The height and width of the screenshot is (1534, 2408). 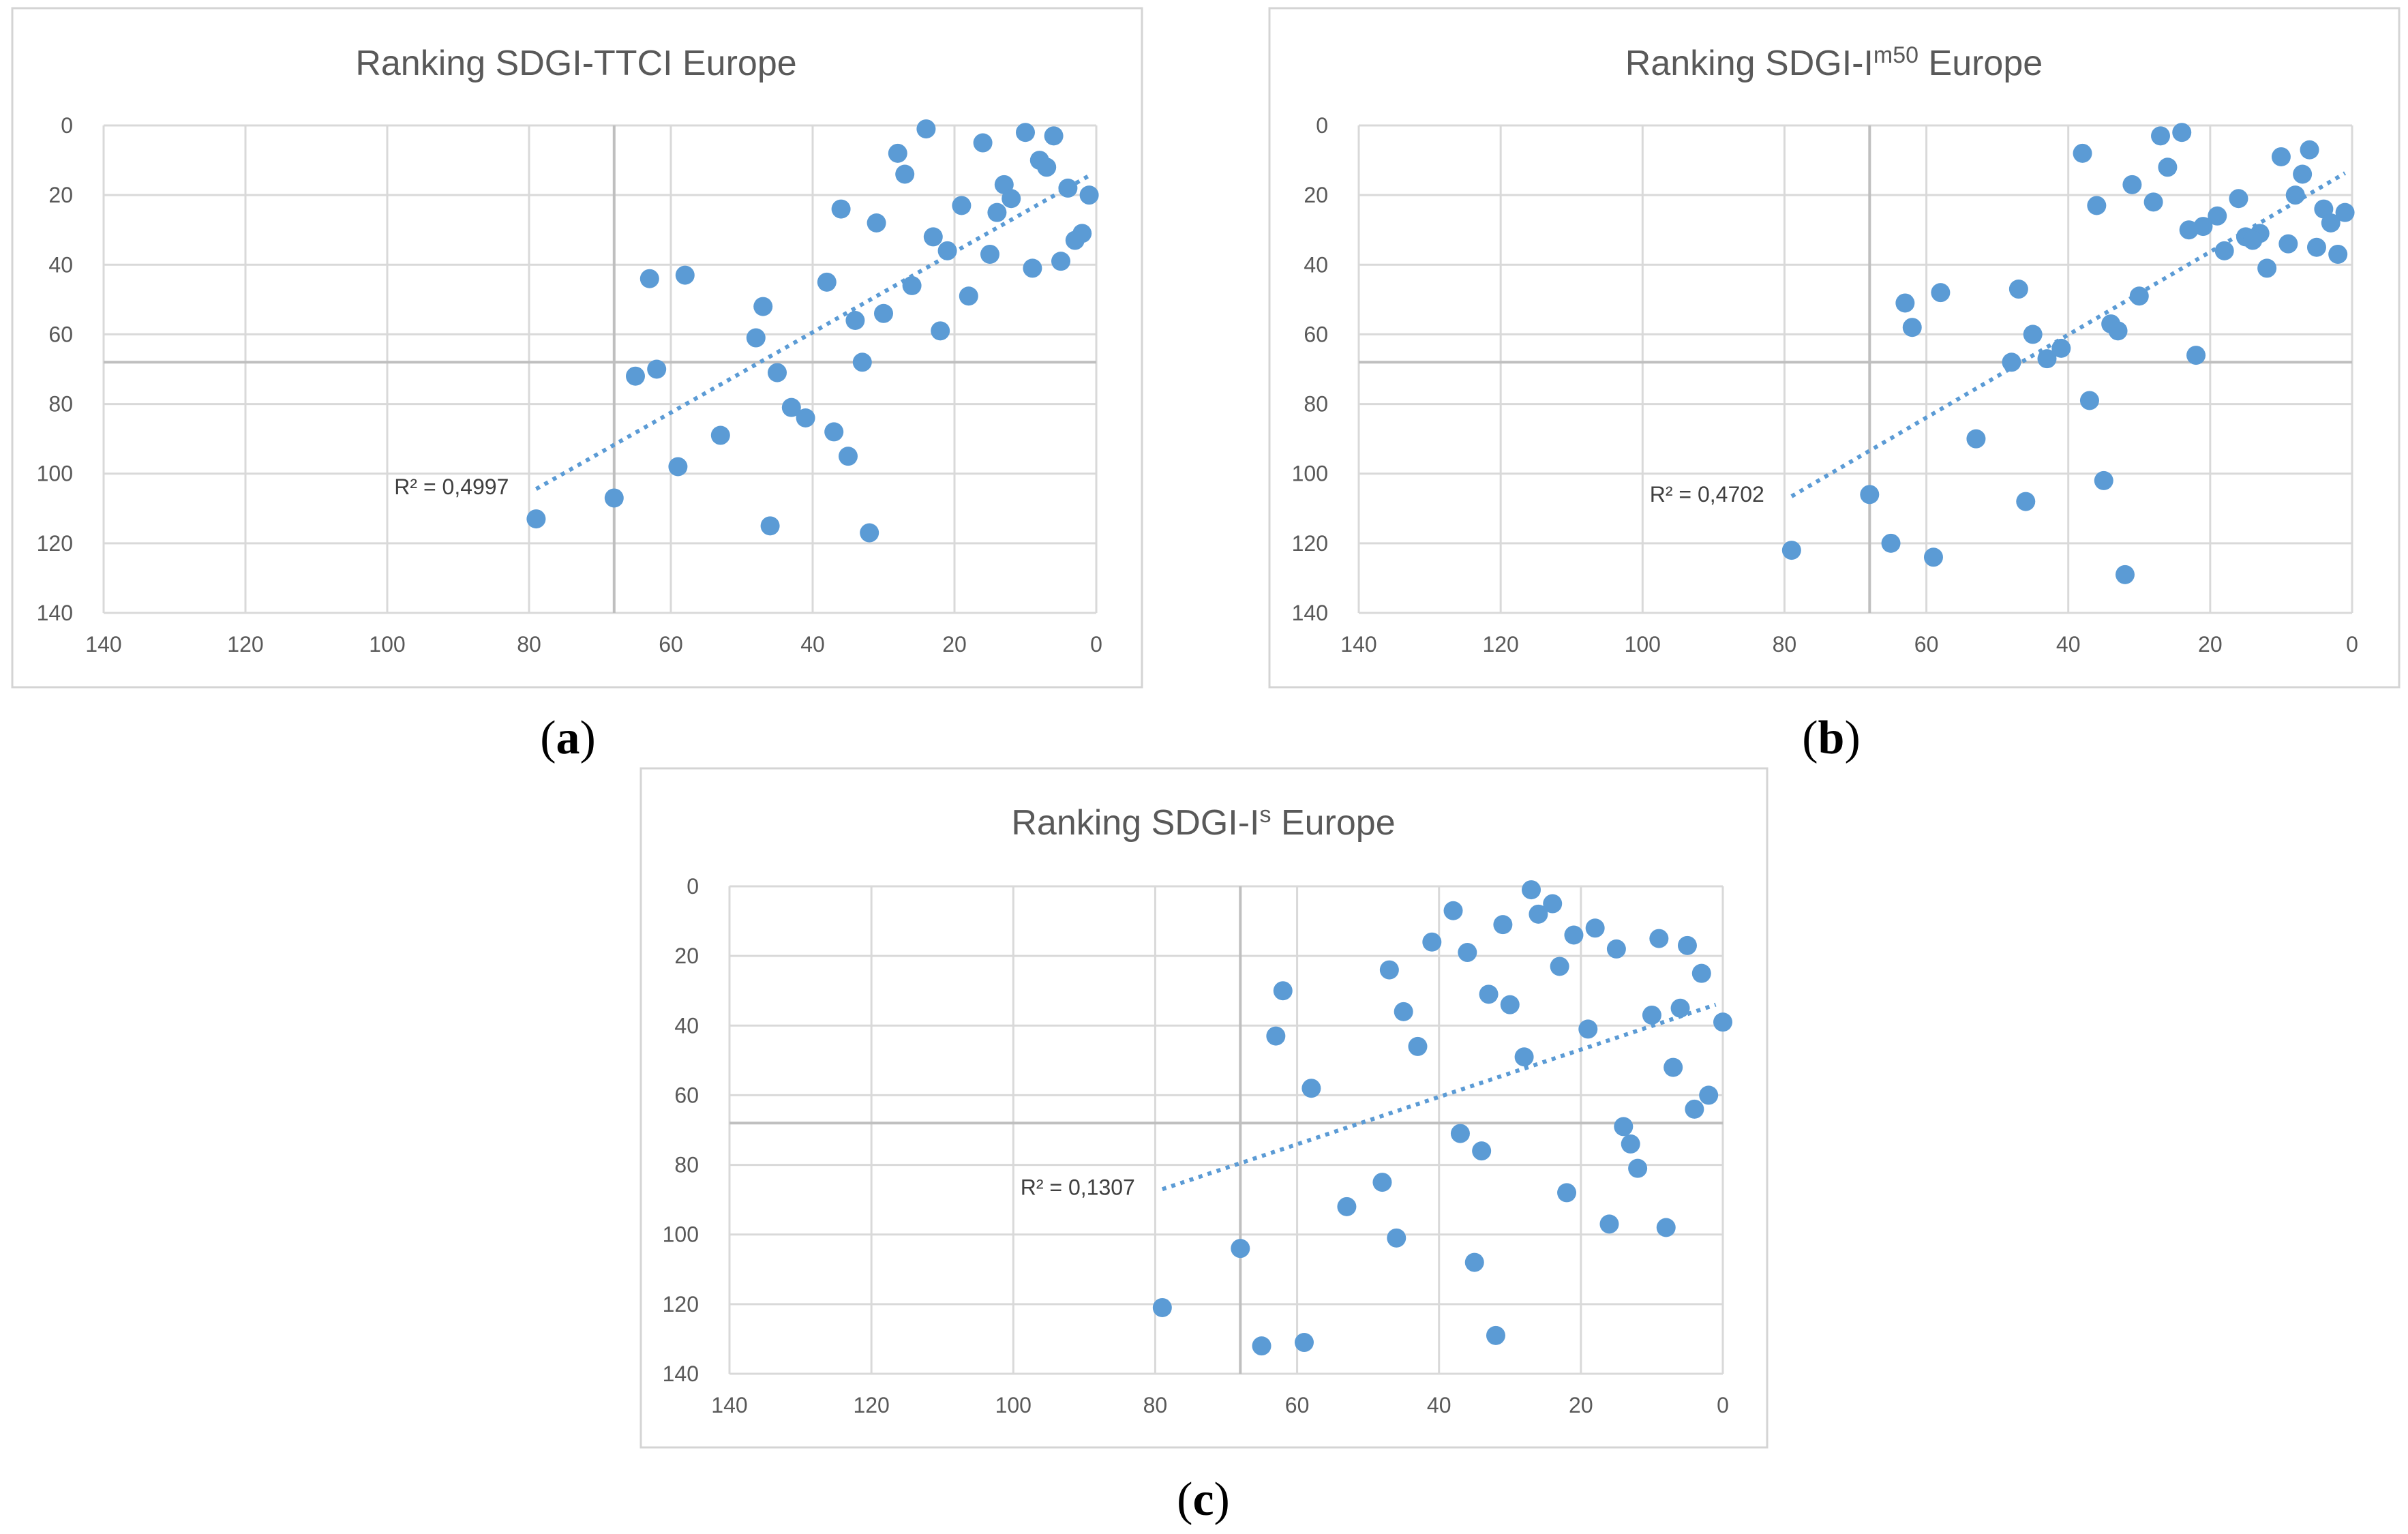 I want to click on chart-c-xtick-label: 0, so click(x=1723, y=1405).